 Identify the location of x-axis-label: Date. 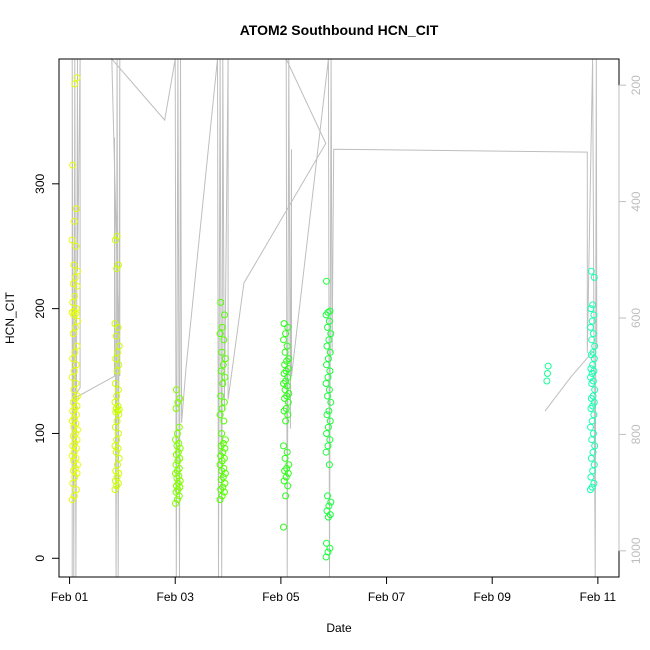
(339, 628).